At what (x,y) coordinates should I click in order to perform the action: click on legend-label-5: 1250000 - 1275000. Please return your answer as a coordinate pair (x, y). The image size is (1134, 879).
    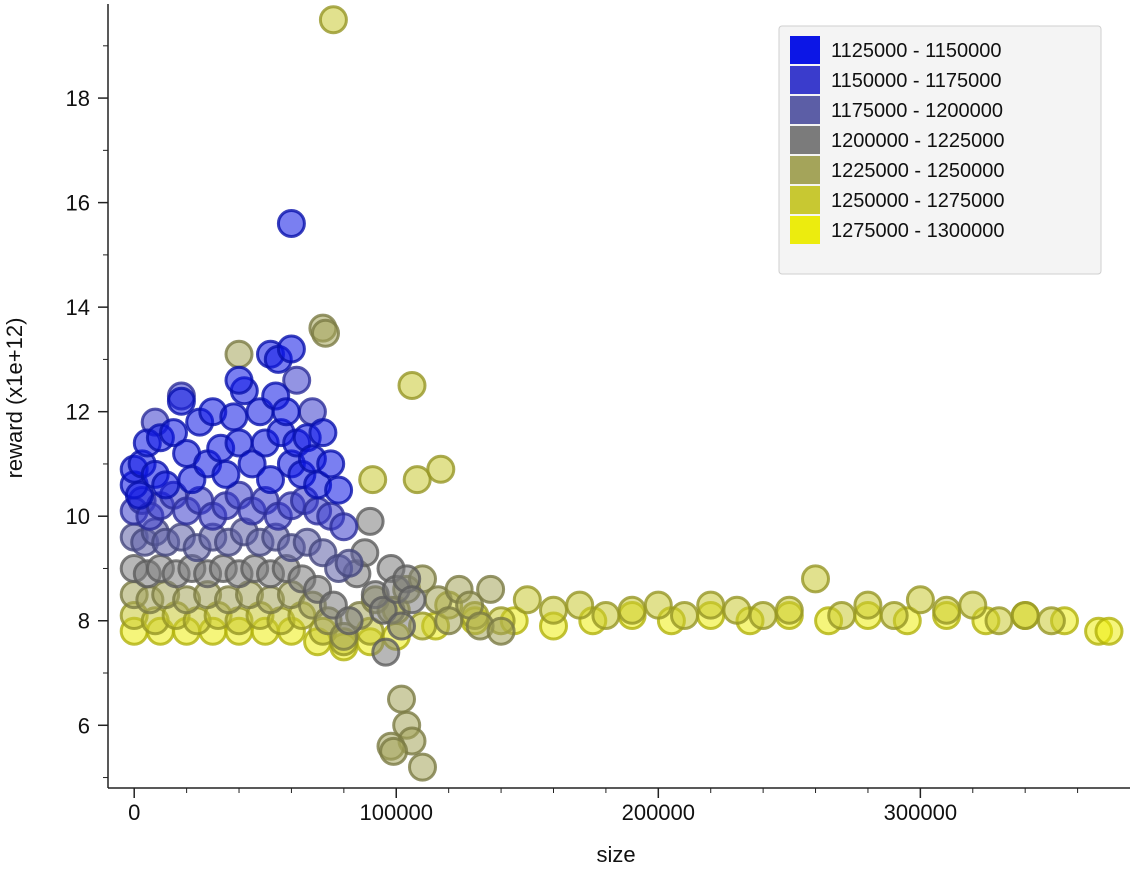
    Looking at the image, I should click on (918, 201).